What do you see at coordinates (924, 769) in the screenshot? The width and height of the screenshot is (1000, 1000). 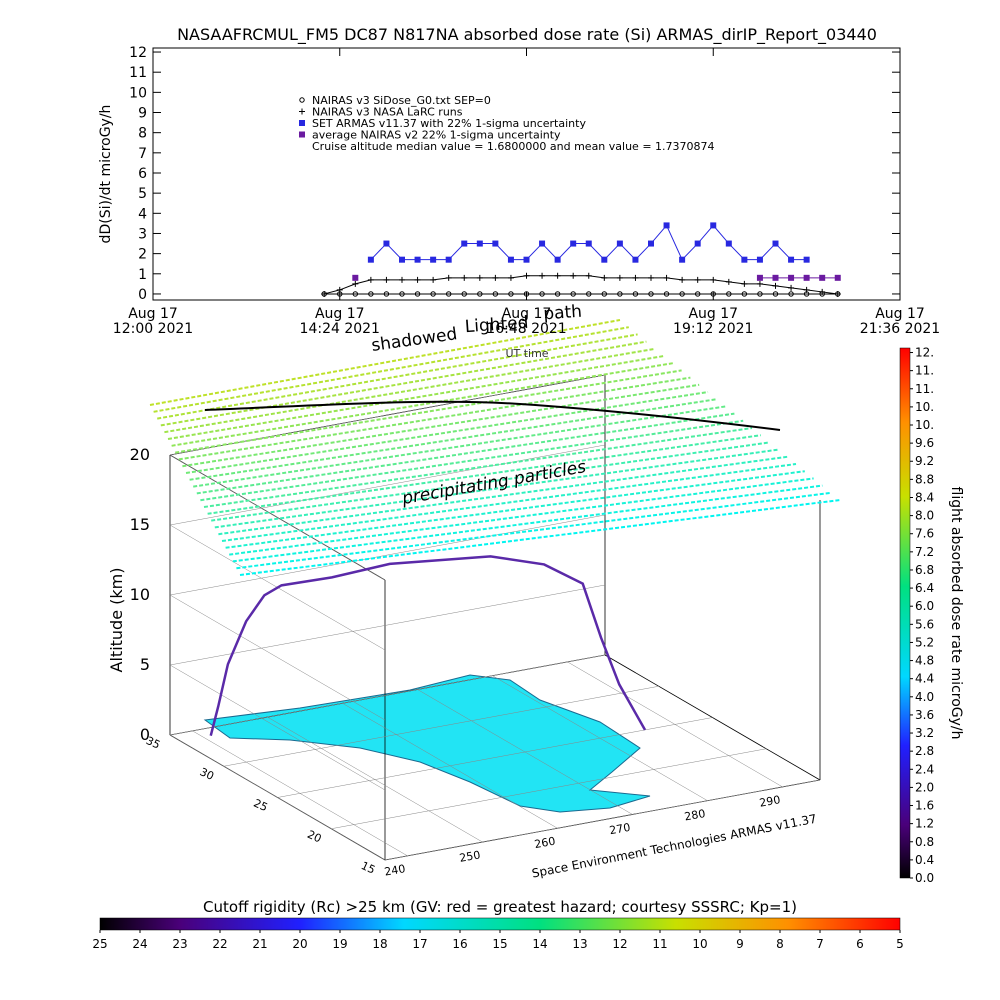 I see `colorbar-tick-label: 2.4` at bounding box center [924, 769].